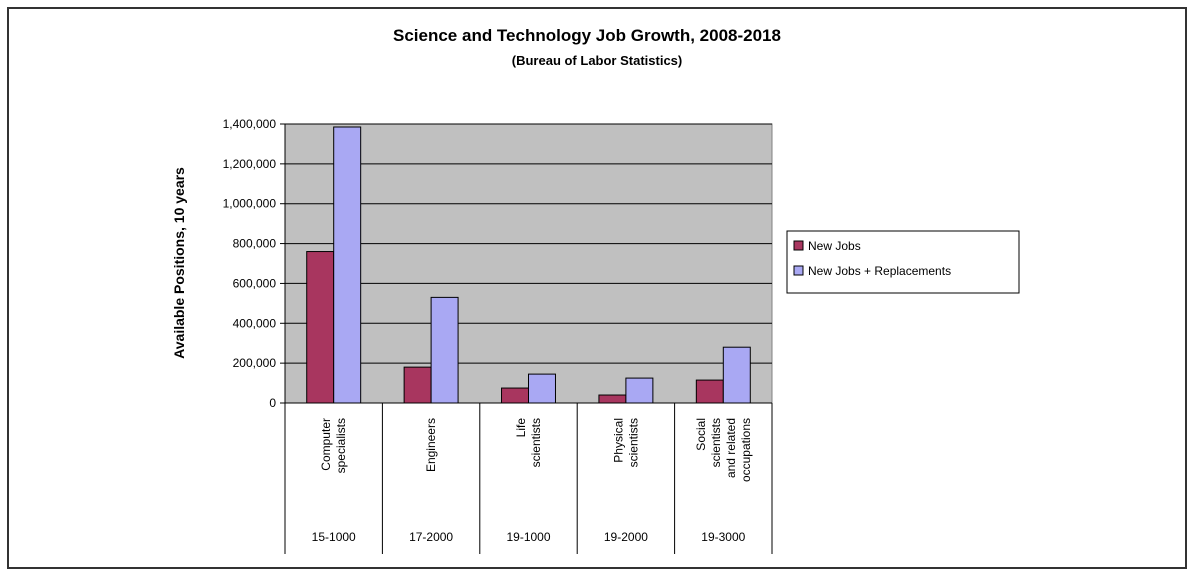 The width and height of the screenshot is (1196, 577). I want to click on y-tick-label: 600,000, so click(255, 283).